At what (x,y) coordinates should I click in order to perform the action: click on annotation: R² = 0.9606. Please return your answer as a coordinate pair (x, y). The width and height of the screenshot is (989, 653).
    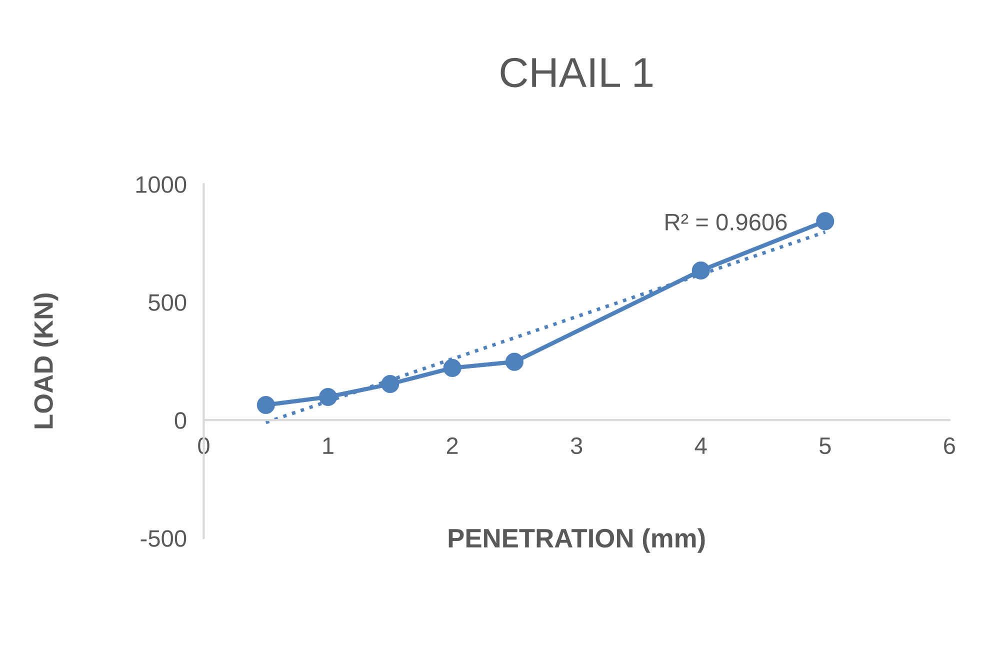
    Looking at the image, I should click on (726, 222).